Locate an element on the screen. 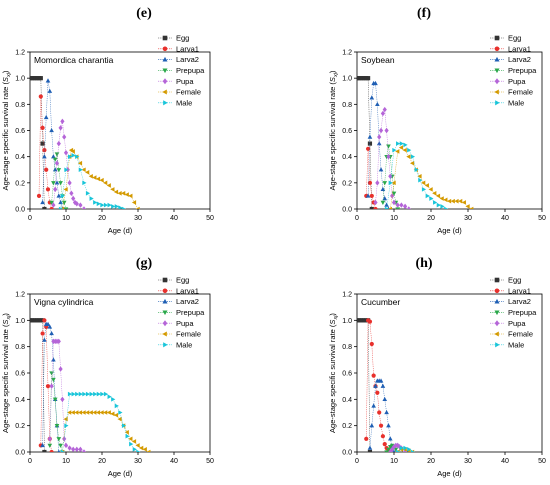 Image resolution: width=550 pixels, height=485 pixels. series-line-larva1 is located at coordinates (371, 178).